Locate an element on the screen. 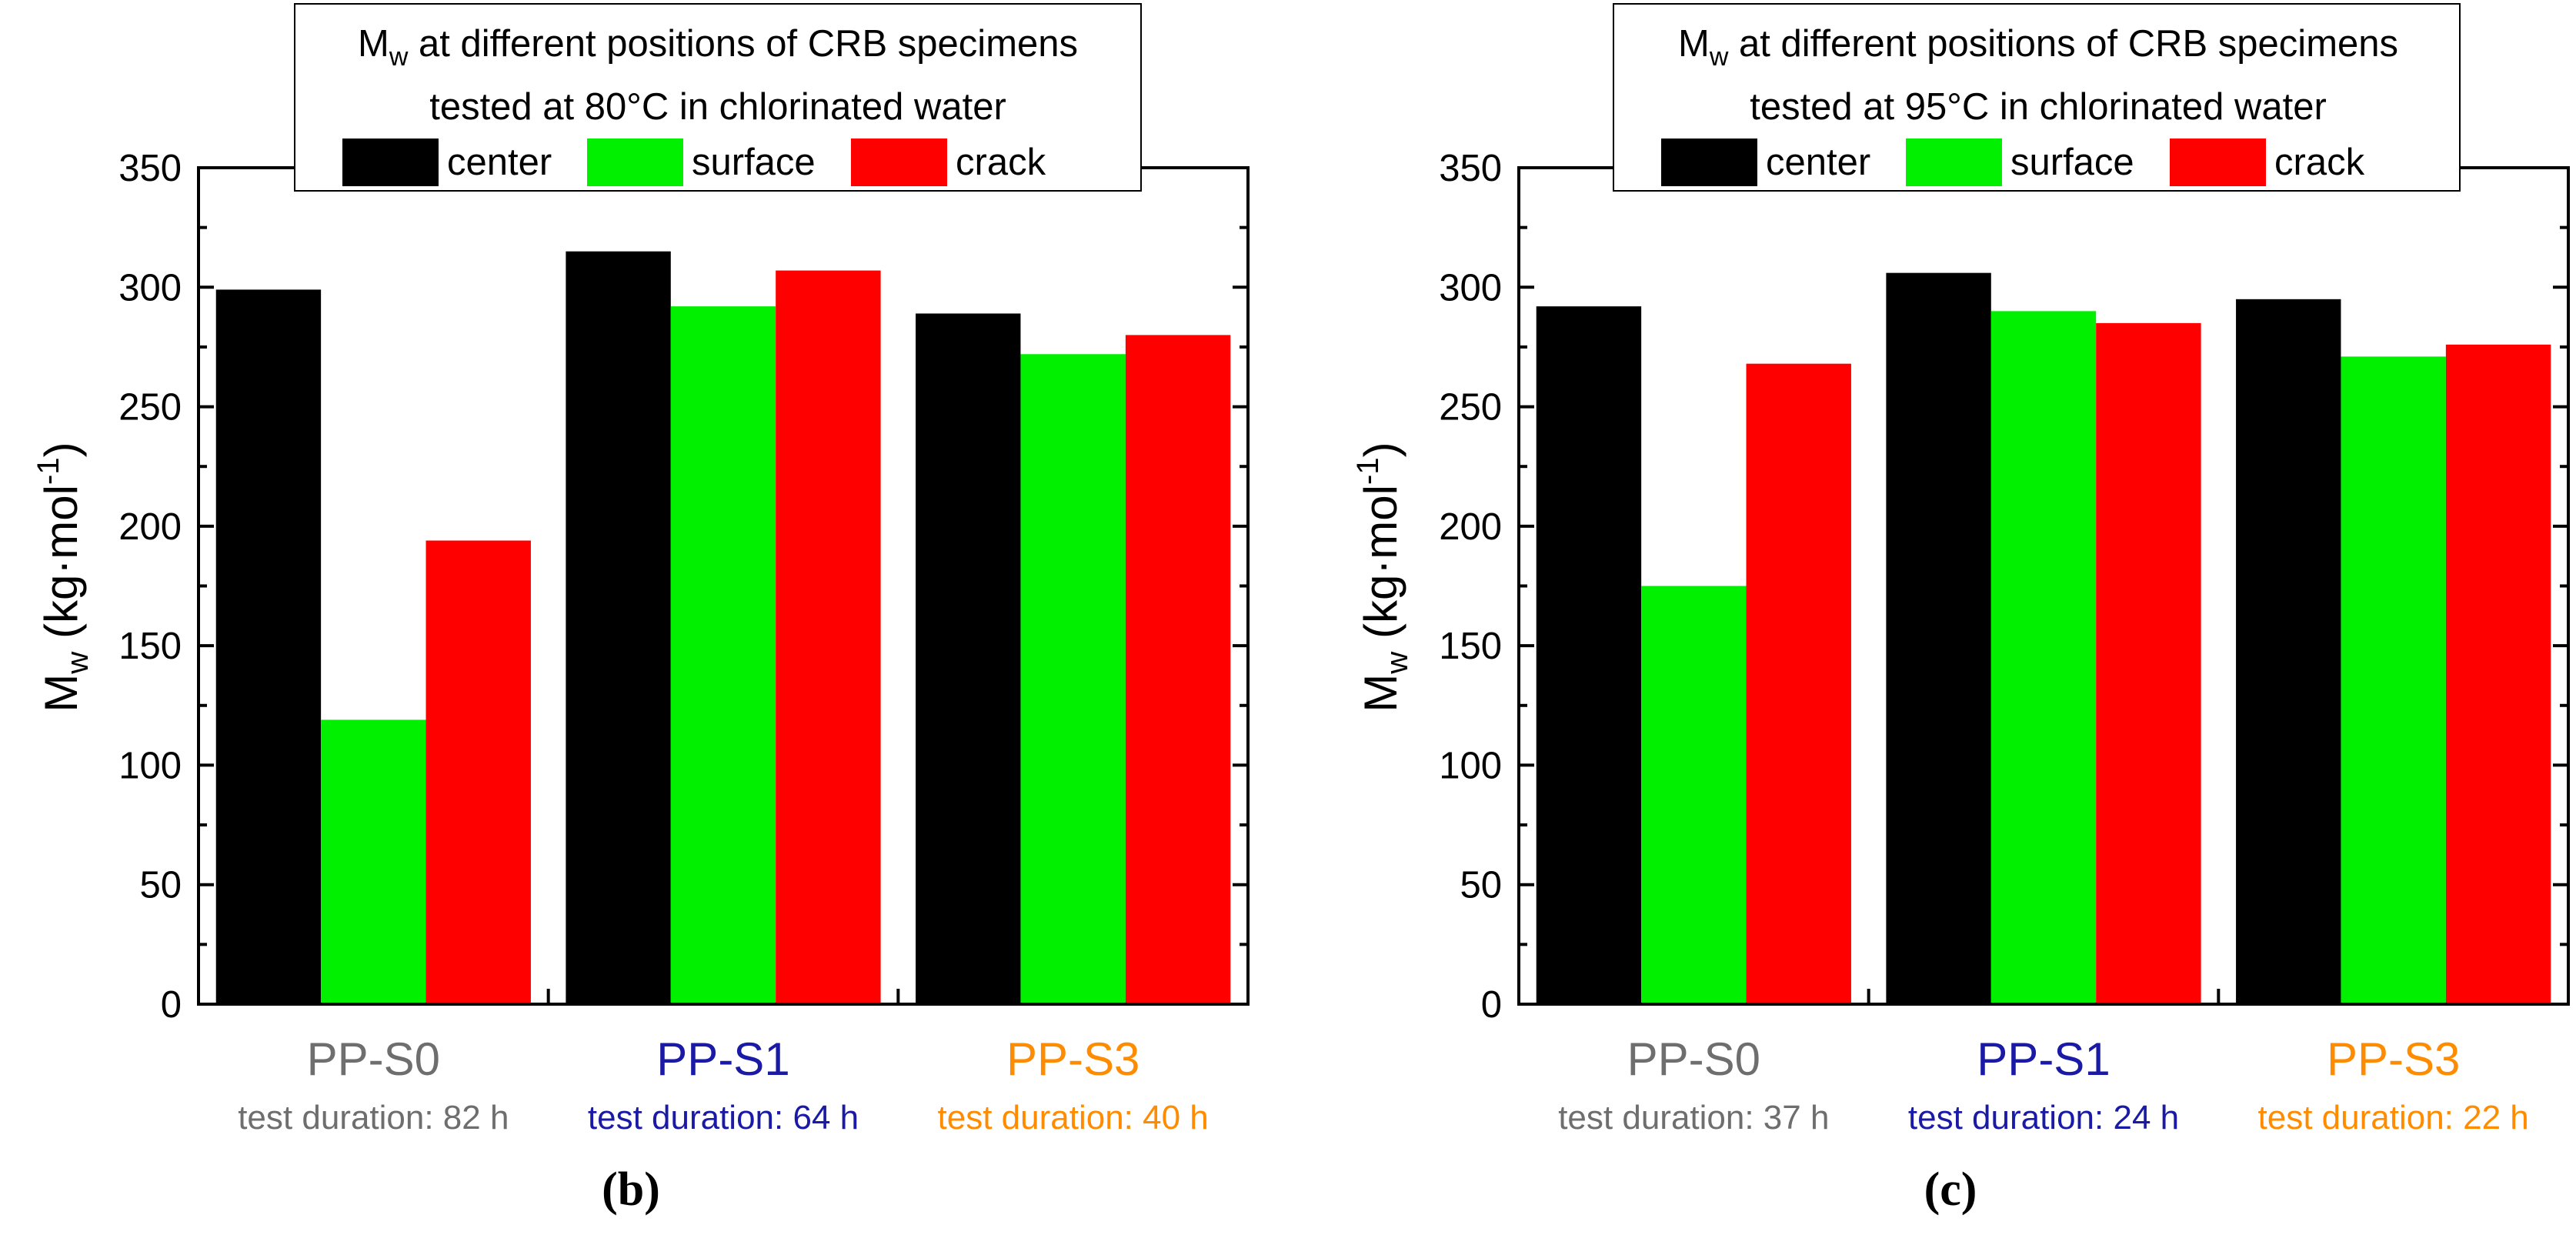 The width and height of the screenshot is (2576, 1235). test-duration-label: test duration: 37 h is located at coordinates (1694, 1118).